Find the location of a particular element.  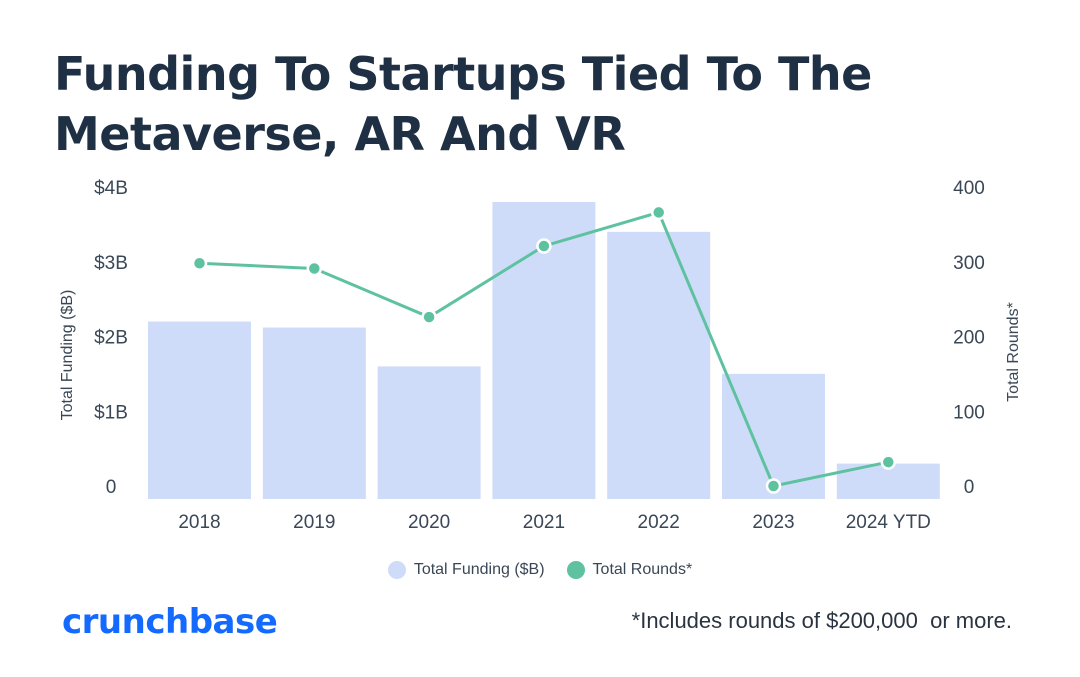

legend-swatch-rounds is located at coordinates (575, 570).